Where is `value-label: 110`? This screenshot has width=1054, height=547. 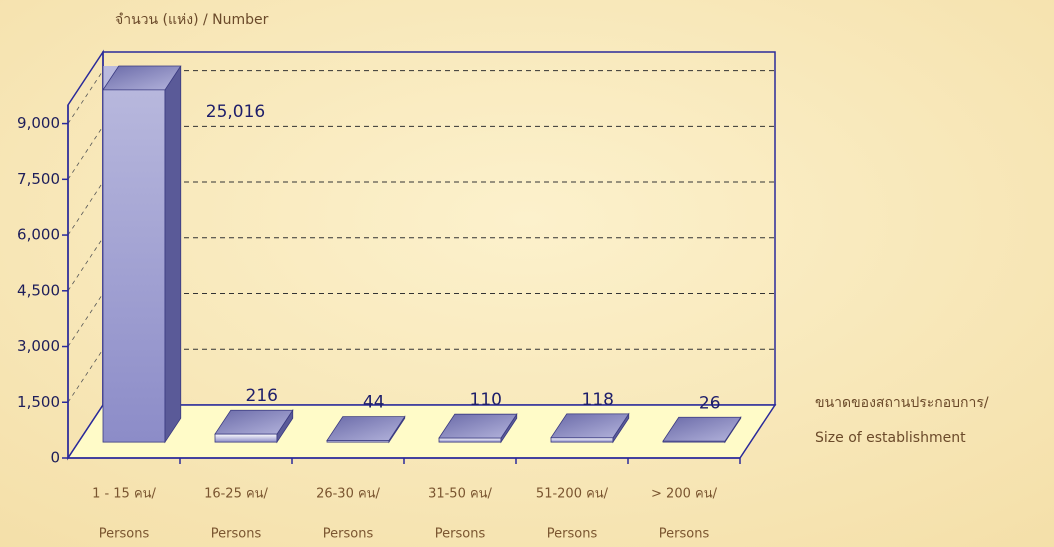 value-label: 110 is located at coordinates (486, 400).